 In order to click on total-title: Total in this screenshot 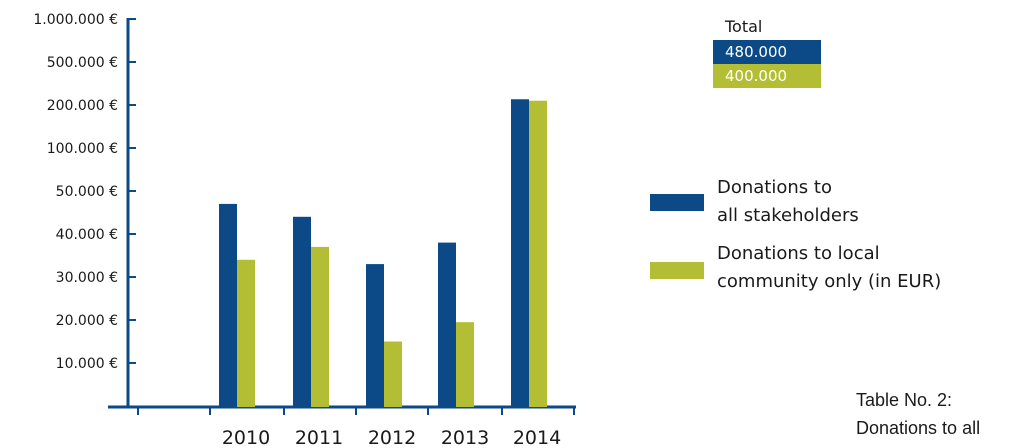, I will do `click(744, 26)`.